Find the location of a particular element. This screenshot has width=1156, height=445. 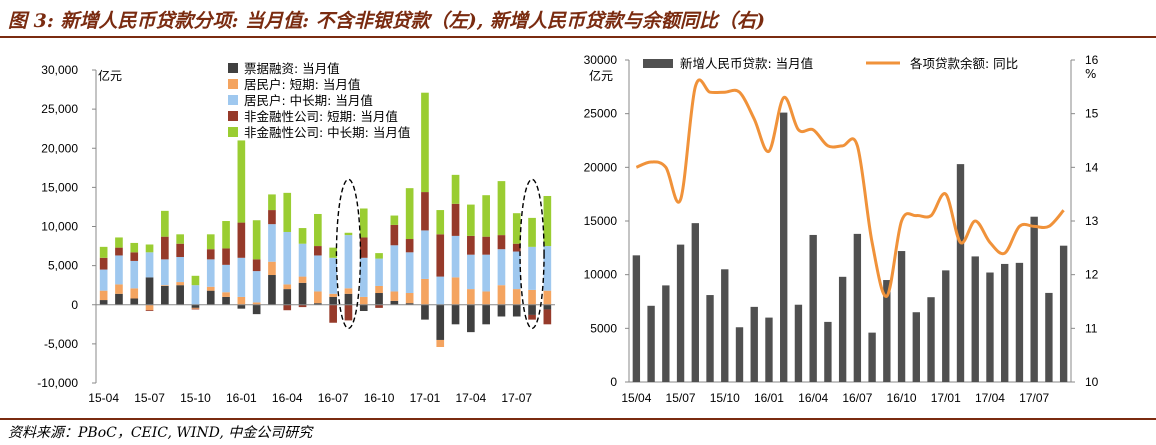

right-y-tick-label: 12 is located at coordinates (1092, 275).